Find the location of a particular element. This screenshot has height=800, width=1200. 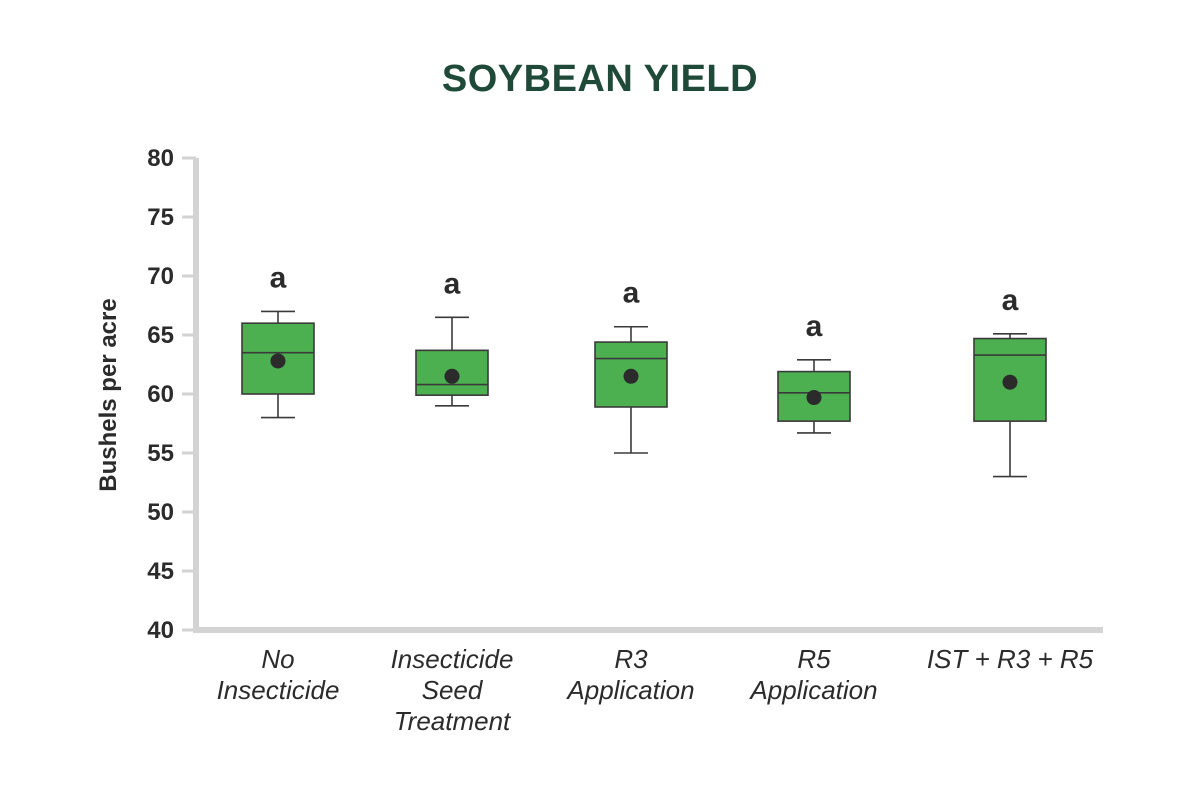

y-tick-label: 75 is located at coordinates (160, 217).